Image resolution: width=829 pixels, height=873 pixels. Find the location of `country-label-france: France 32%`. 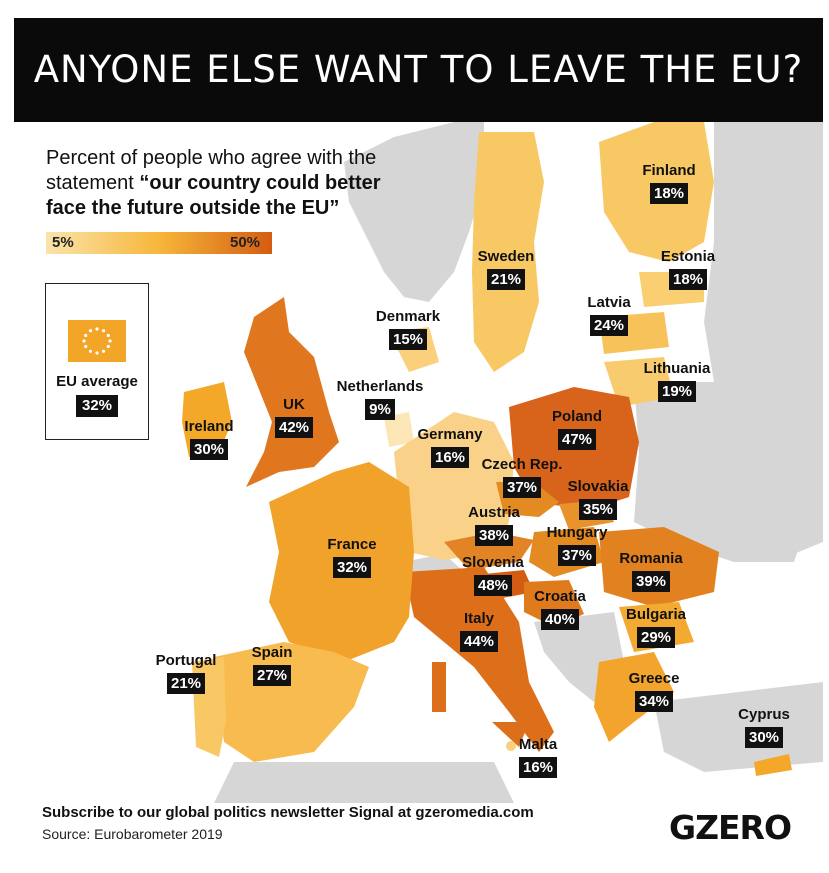

country-label-france: France 32% is located at coordinates (352, 557).